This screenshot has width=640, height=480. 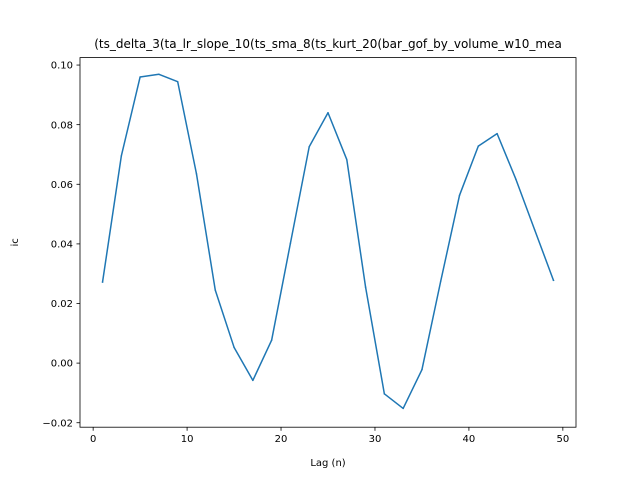 What do you see at coordinates (62, 364) in the screenshot?
I see `y-tick-label: 0.00` at bounding box center [62, 364].